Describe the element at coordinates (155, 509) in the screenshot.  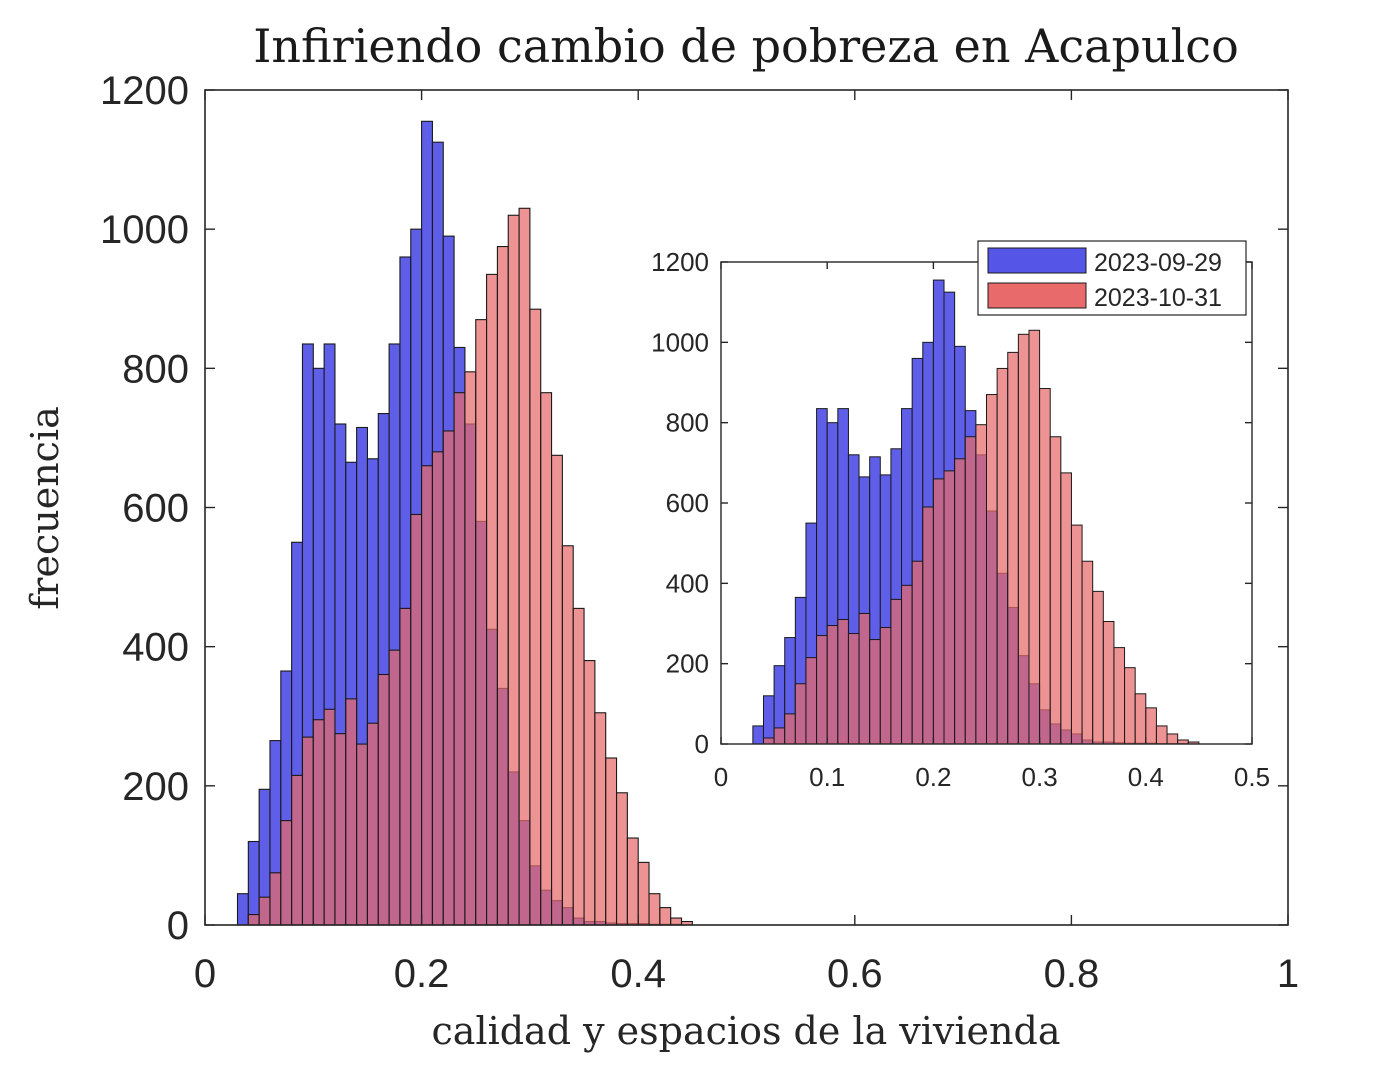
I see `main-y-tick-label: 600` at that location.